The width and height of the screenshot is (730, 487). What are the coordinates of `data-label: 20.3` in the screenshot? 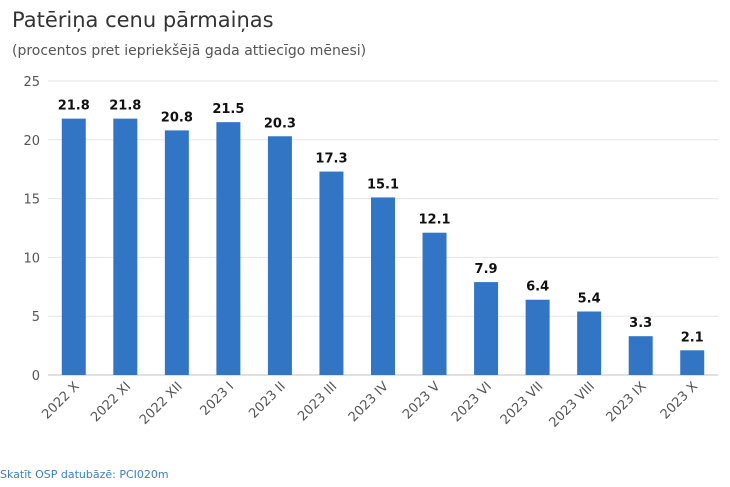 It's located at (280, 123).